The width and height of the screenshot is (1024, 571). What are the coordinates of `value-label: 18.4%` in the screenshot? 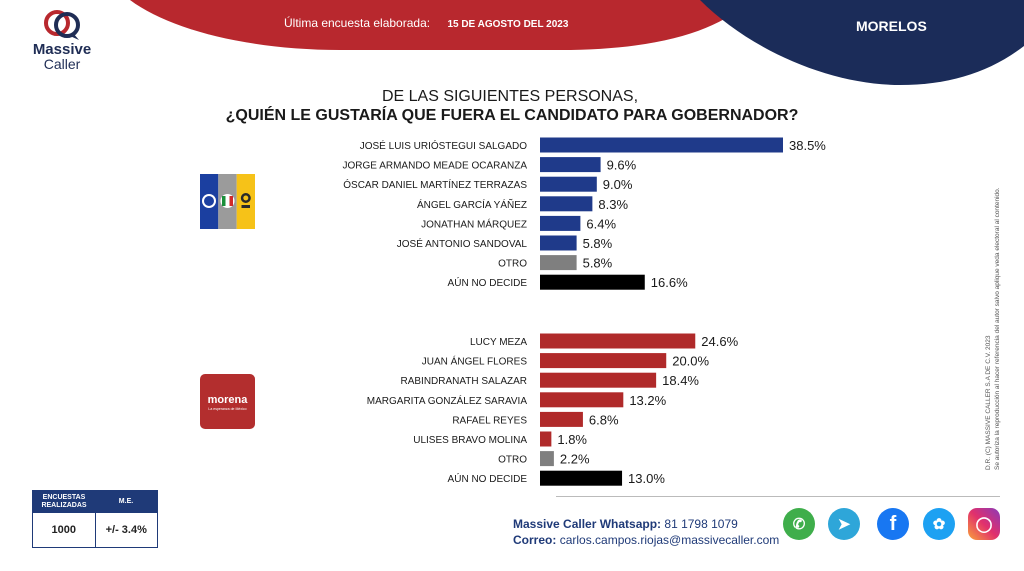 It's located at (680, 380).